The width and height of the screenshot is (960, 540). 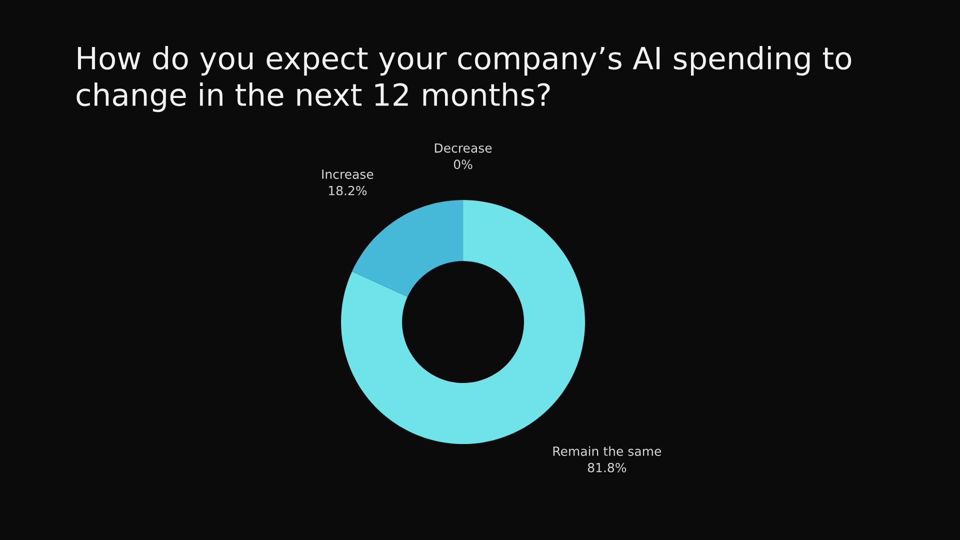 What do you see at coordinates (607, 467) in the screenshot?
I see `data-label: 81.8%` at bounding box center [607, 467].